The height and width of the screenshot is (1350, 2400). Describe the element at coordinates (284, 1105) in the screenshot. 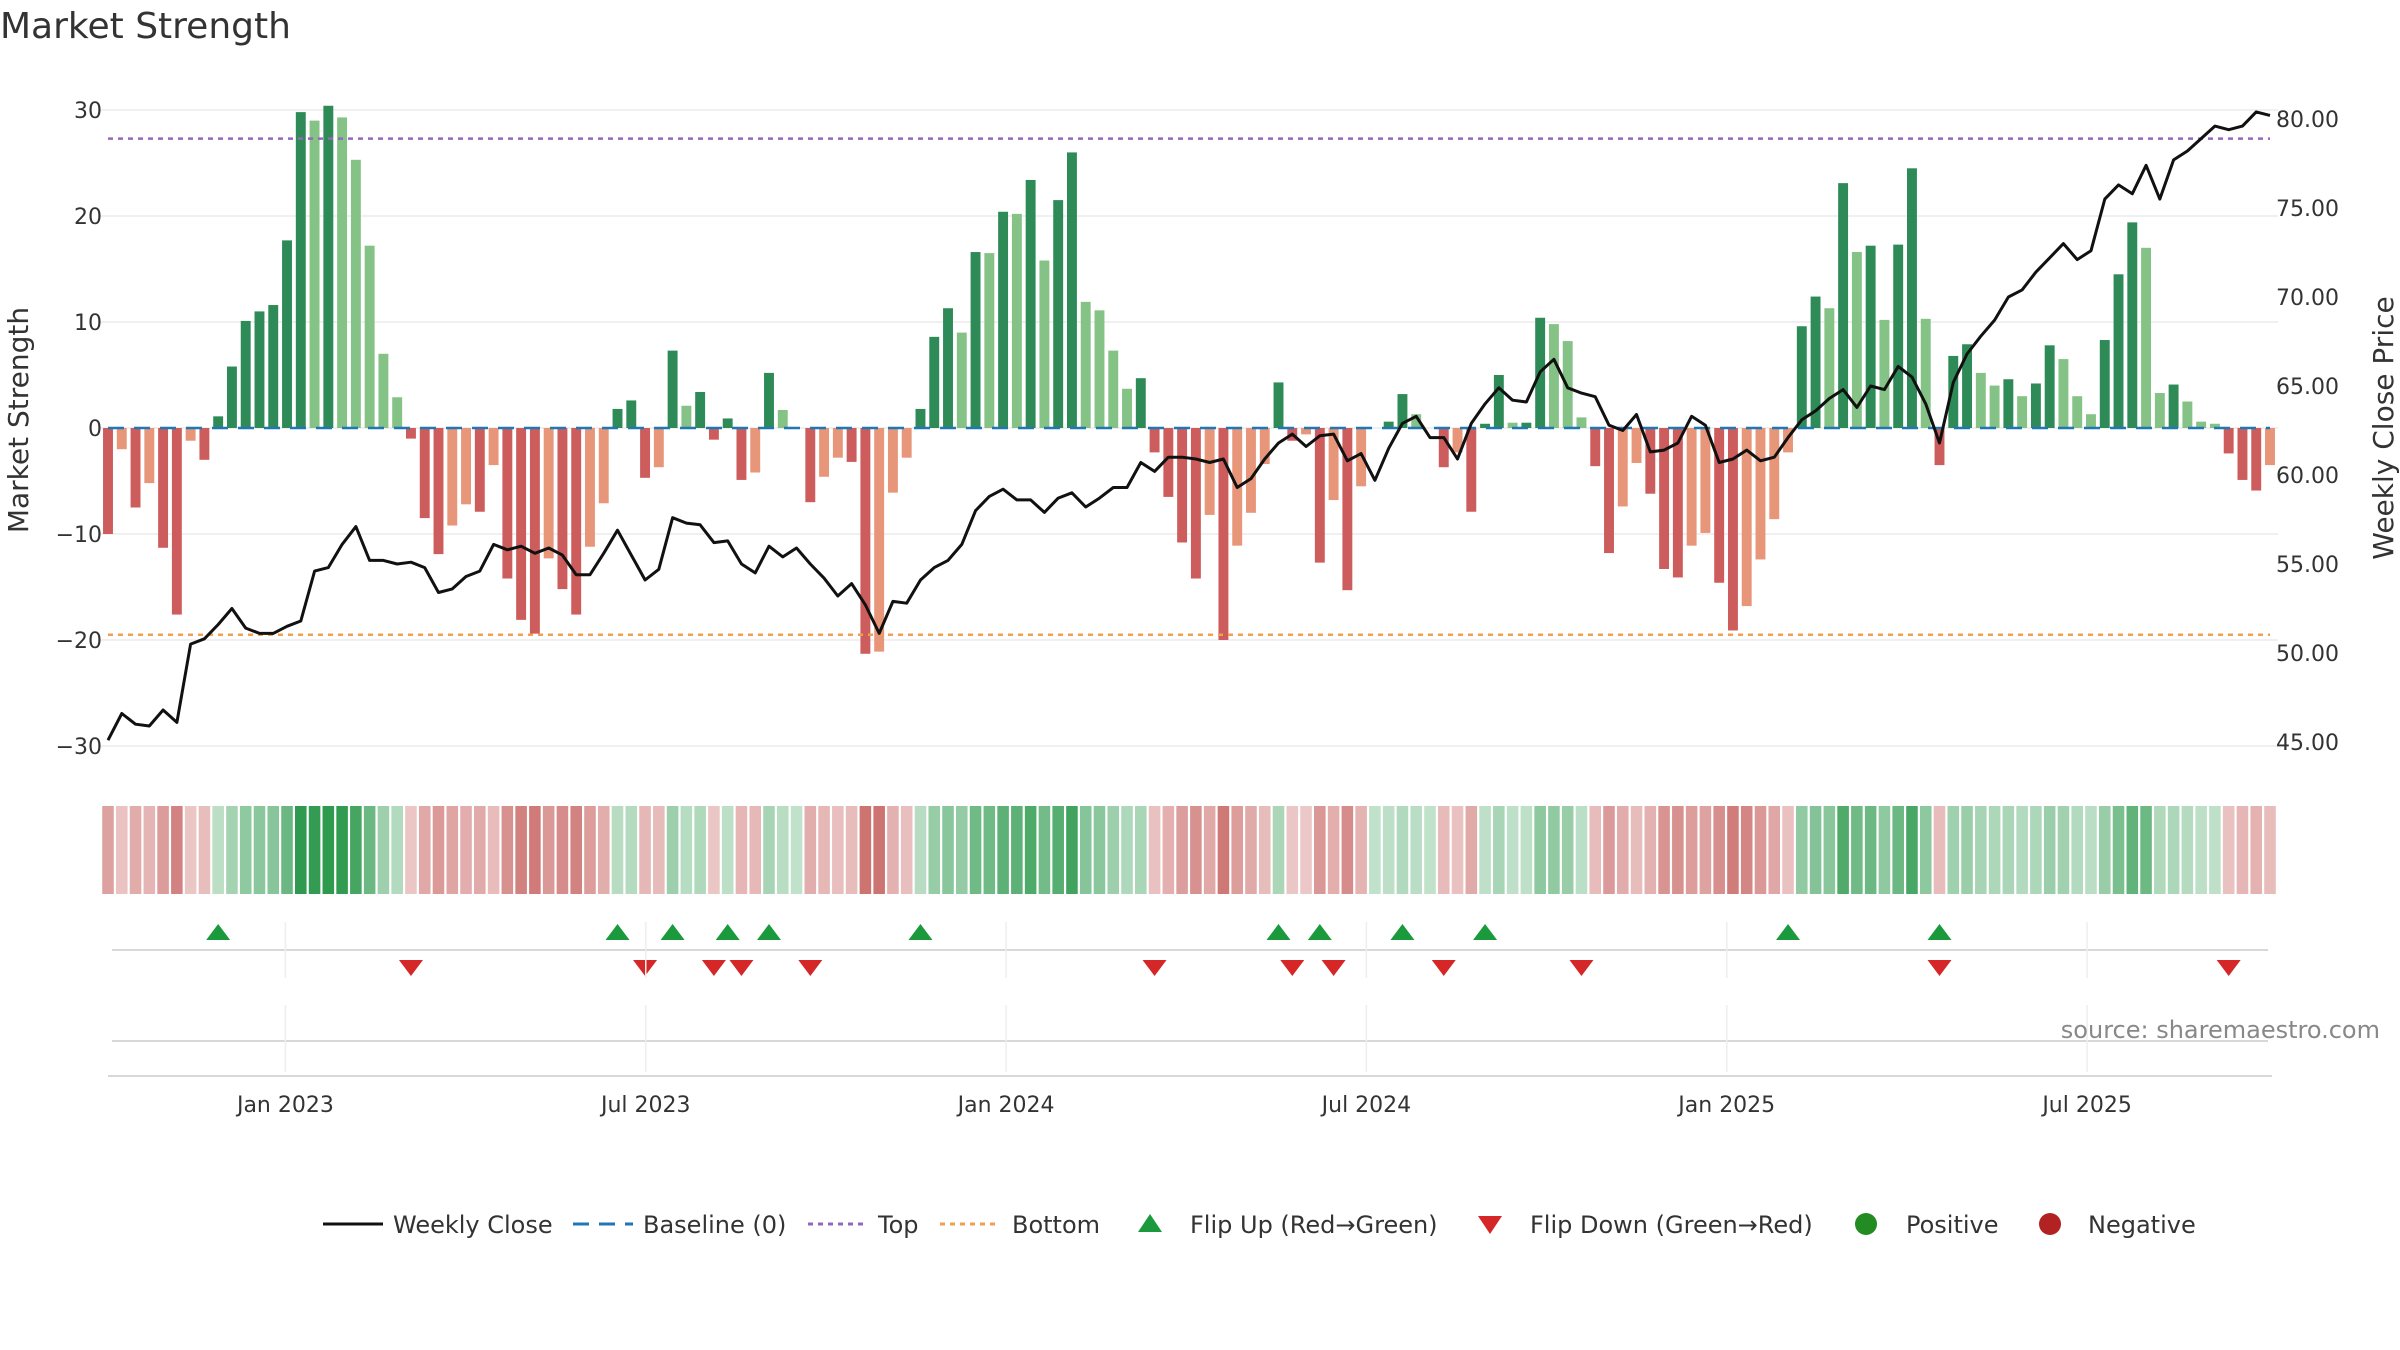

I see `x-tick-label: Jan 2023` at that location.